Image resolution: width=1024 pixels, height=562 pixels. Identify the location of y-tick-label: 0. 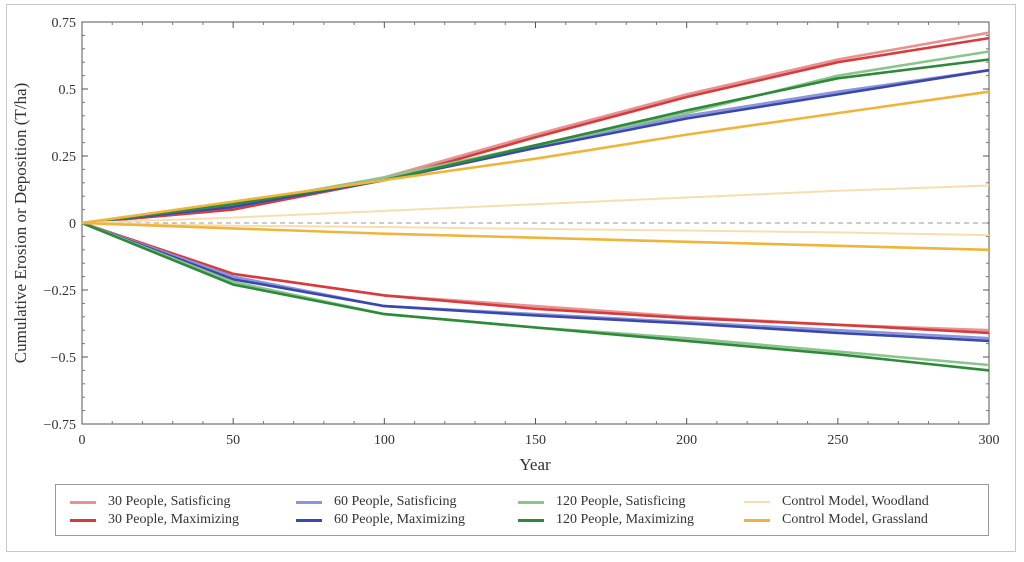
(72, 224).